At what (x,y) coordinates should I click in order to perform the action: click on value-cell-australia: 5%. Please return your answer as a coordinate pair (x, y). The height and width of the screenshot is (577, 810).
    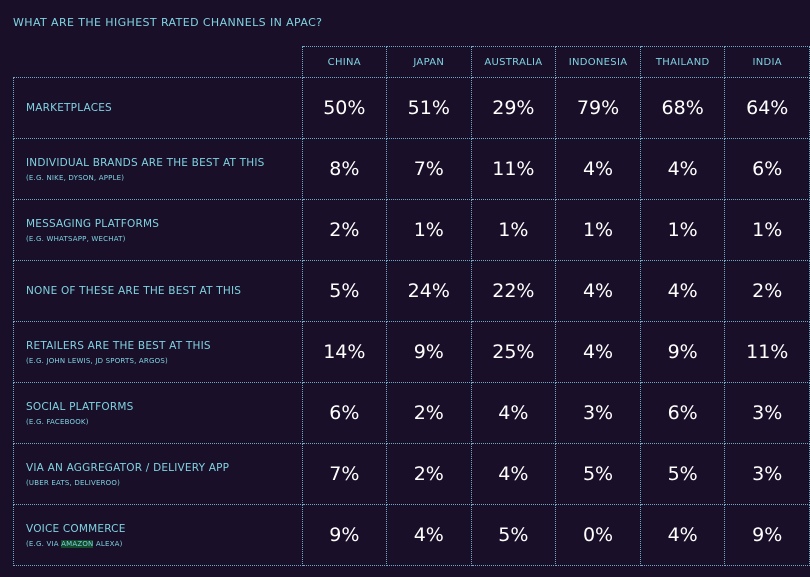
    Looking at the image, I should click on (513, 535).